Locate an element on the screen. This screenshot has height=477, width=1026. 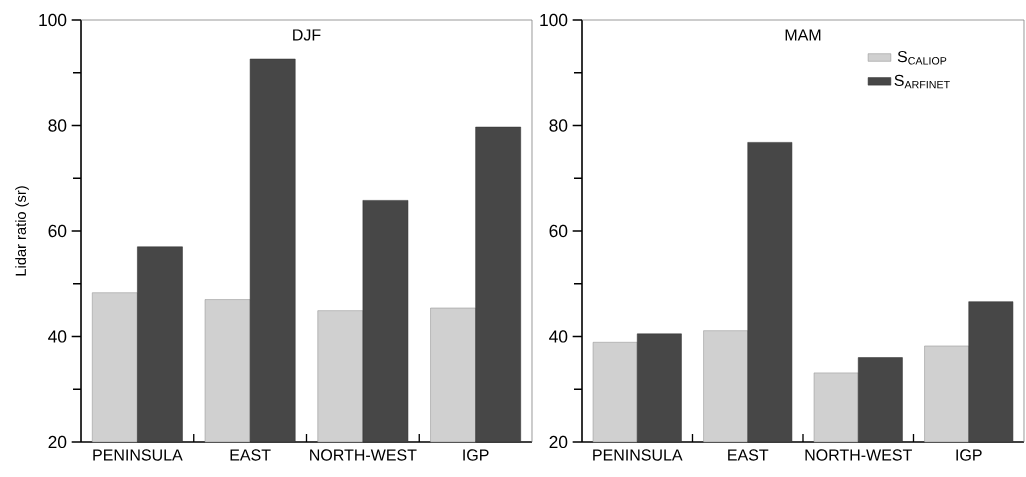
legend-label: S$_{ARFINET}$ is located at coordinates (922, 81).